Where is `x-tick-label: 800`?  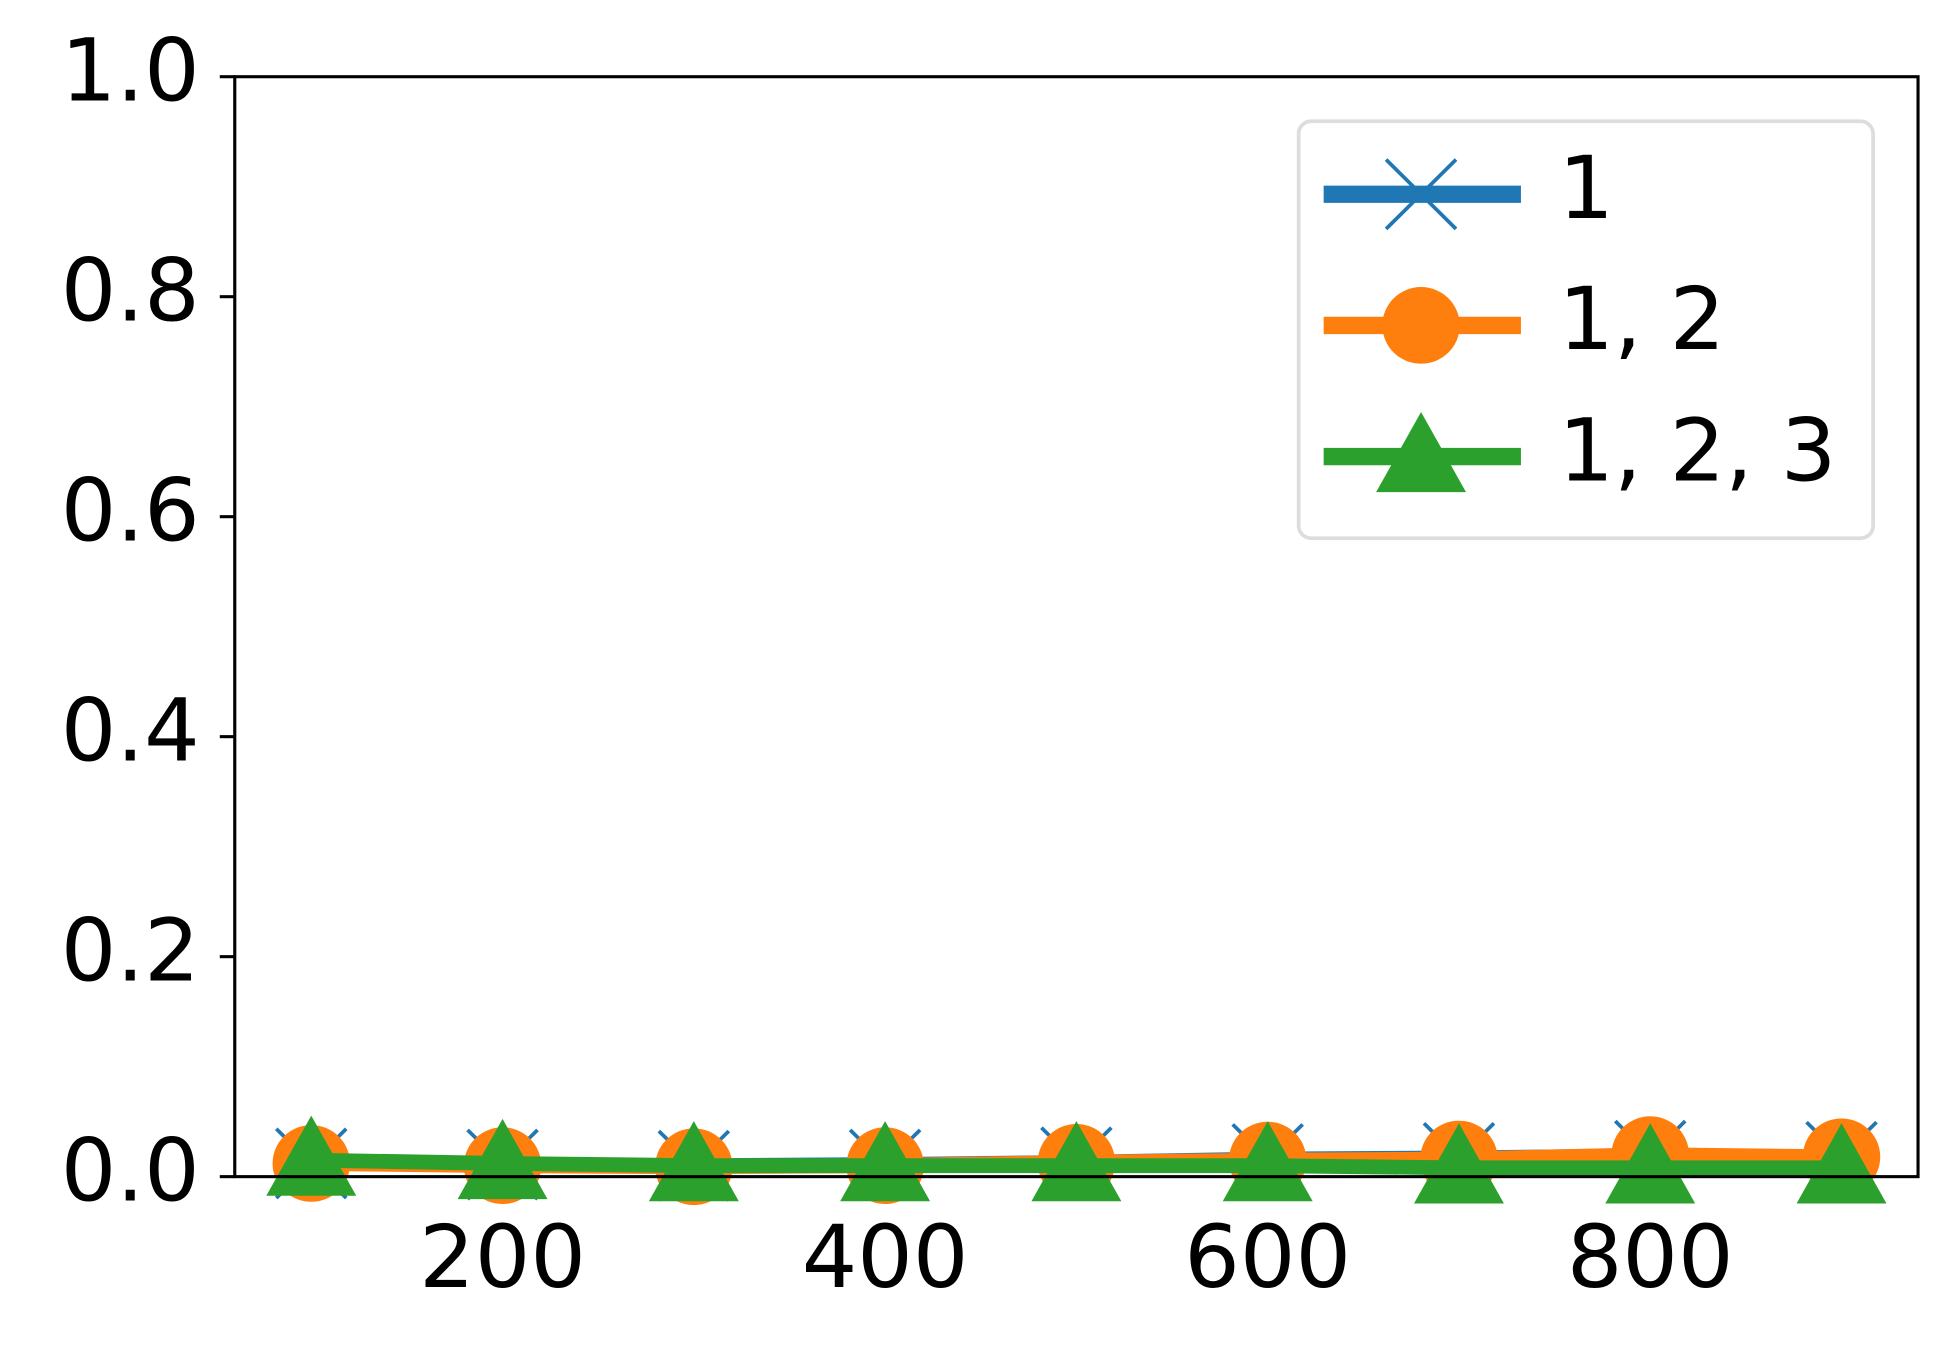 x-tick-label: 800 is located at coordinates (1650, 1257).